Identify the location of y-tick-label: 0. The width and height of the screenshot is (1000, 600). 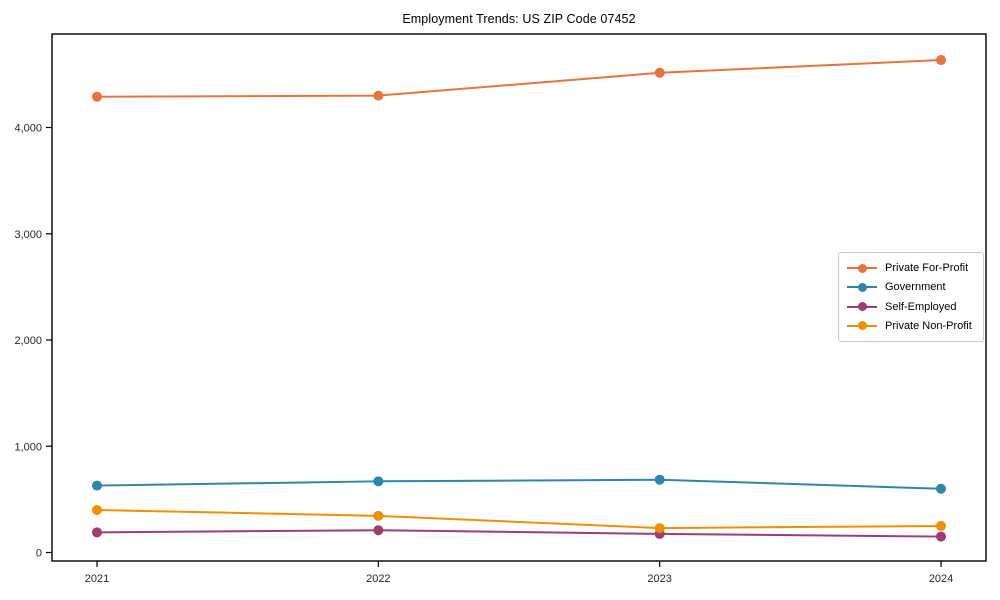
(39, 554).